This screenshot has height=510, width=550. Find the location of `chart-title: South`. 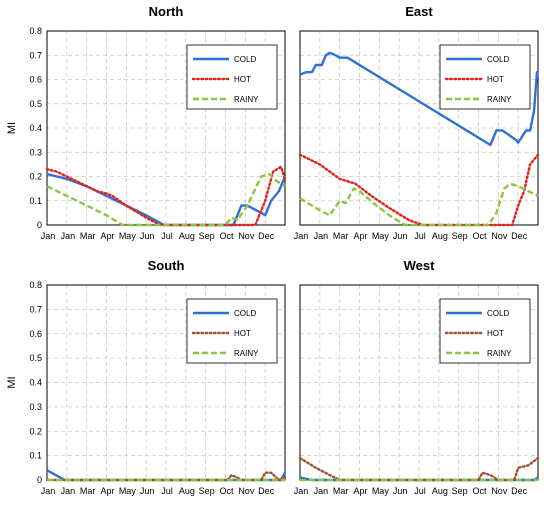

chart-title: South is located at coordinates (166, 265).